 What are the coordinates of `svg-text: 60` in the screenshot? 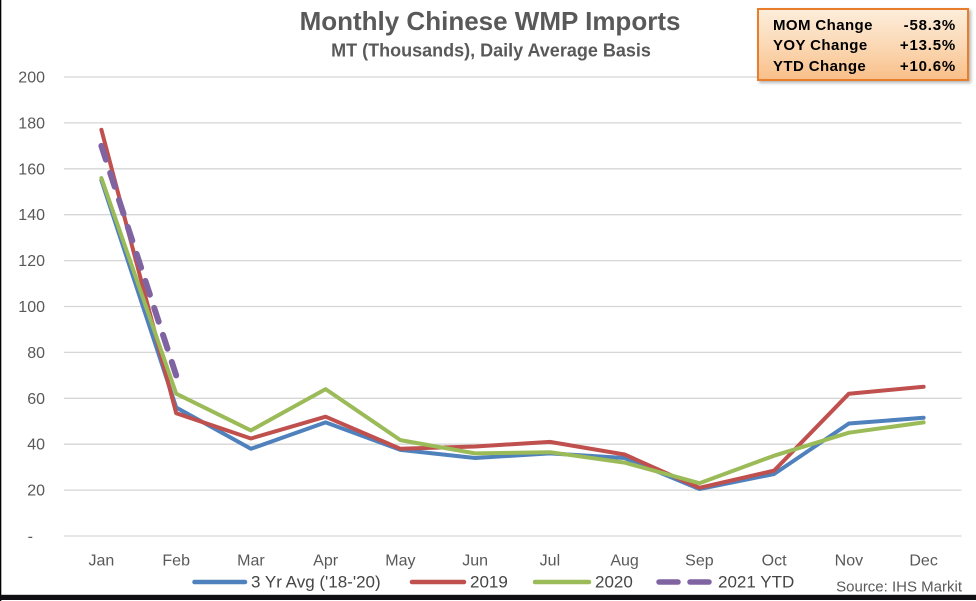 It's located at (36, 399).